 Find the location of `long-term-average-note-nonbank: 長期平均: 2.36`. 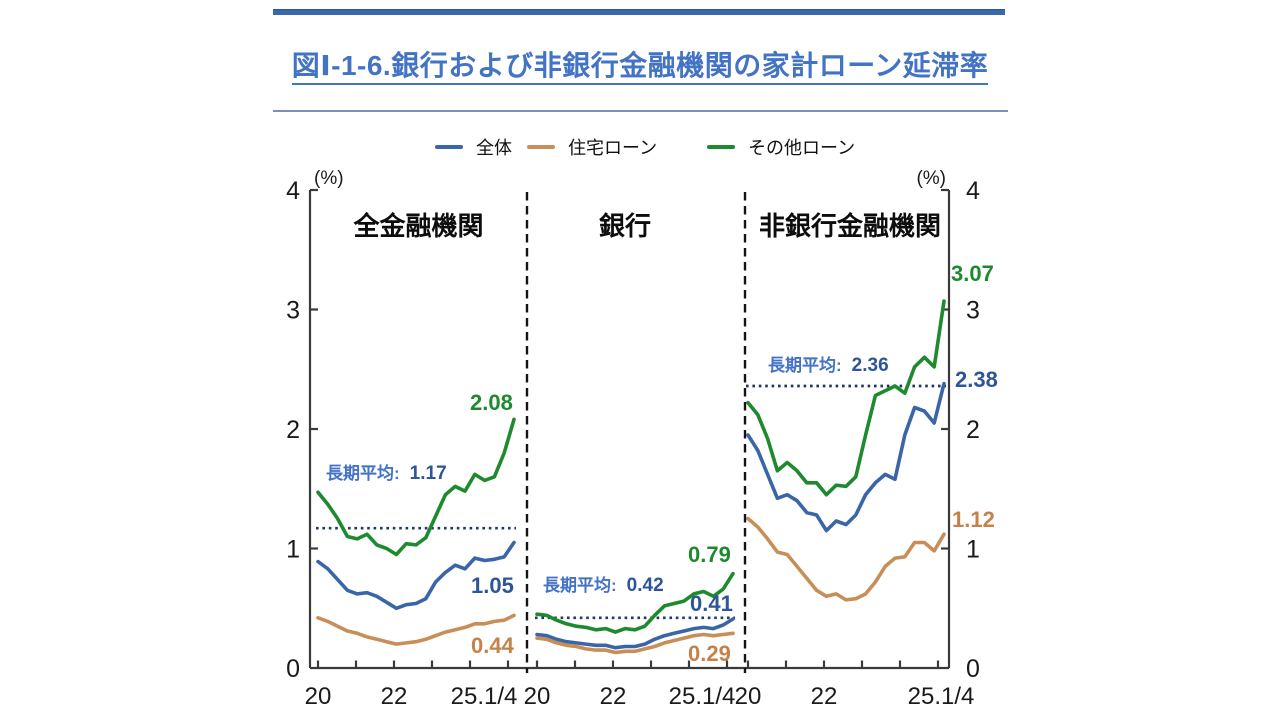

long-term-average-note-nonbank: 長期平均: 2.36 is located at coordinates (828, 364).